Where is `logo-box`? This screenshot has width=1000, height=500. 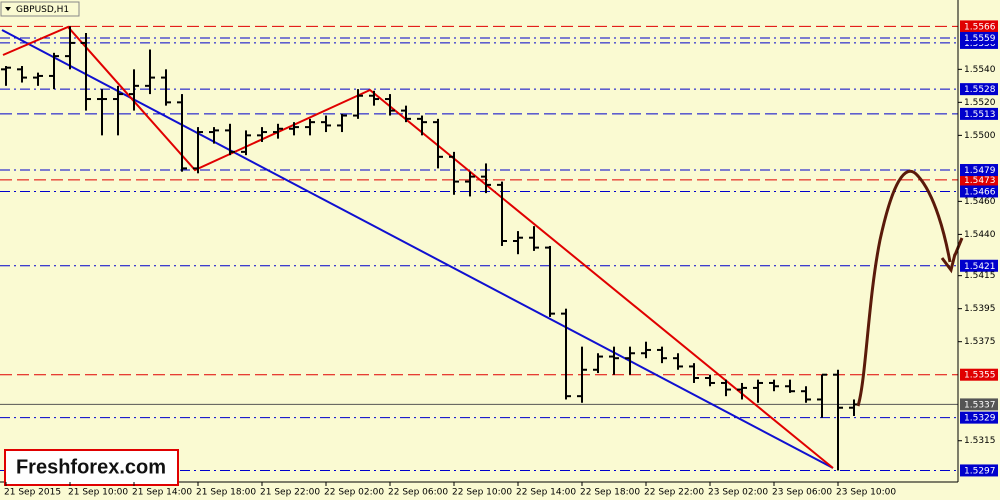
logo-box is located at coordinates (91, 467).